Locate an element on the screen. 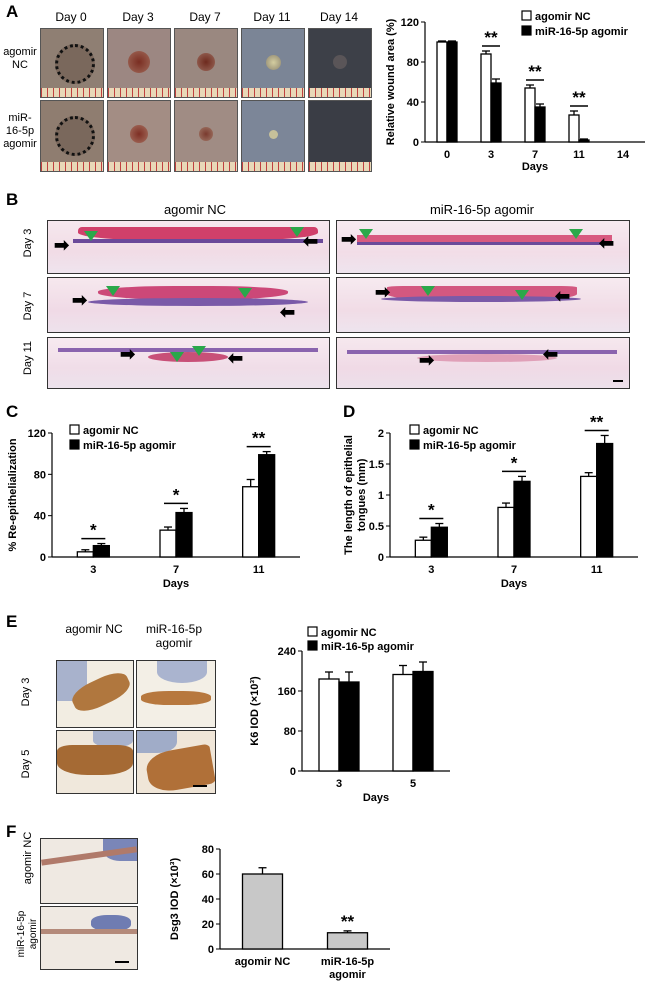 This screenshot has height=990, width=653. y-tick-label: 1 is located at coordinates (381, 496).